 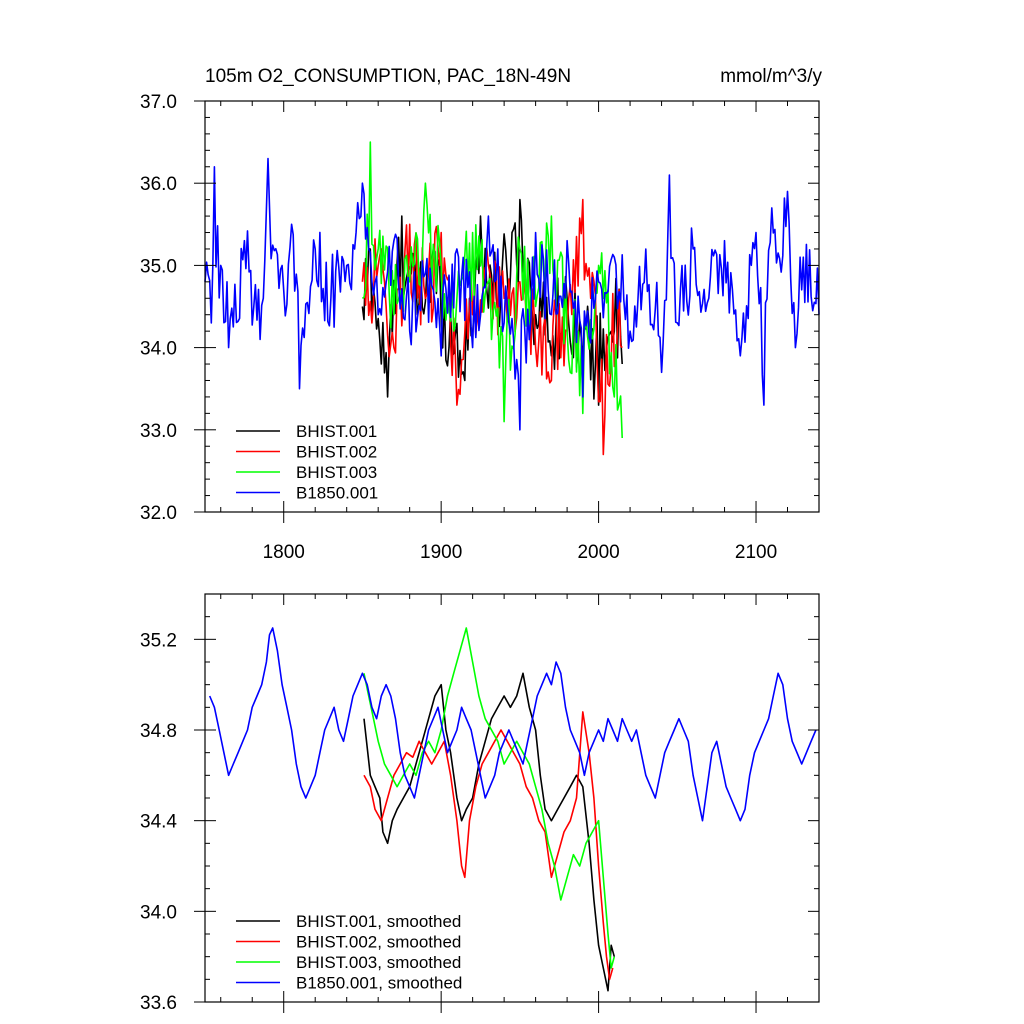 What do you see at coordinates (388, 76) in the screenshot?
I see `top-title: 105m O2_CONSUMPTION, PAC_18N-49N` at bounding box center [388, 76].